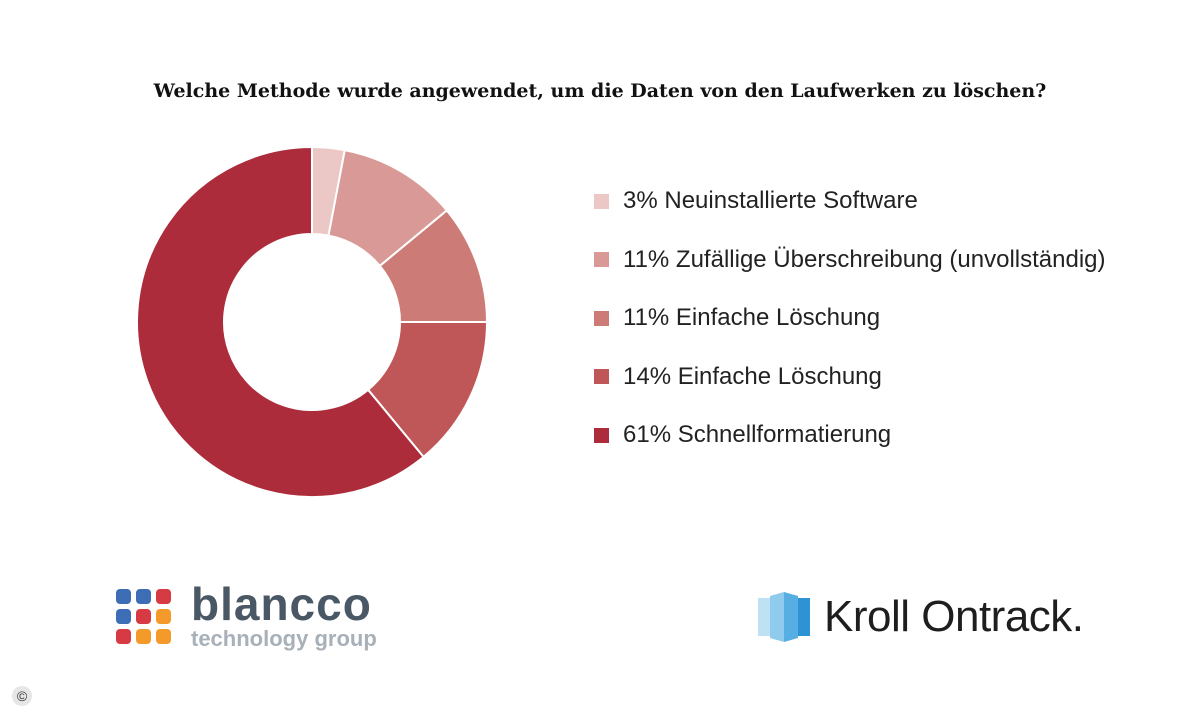  What do you see at coordinates (284, 638) in the screenshot?
I see `blancco-logo-subtitle: technology group` at bounding box center [284, 638].